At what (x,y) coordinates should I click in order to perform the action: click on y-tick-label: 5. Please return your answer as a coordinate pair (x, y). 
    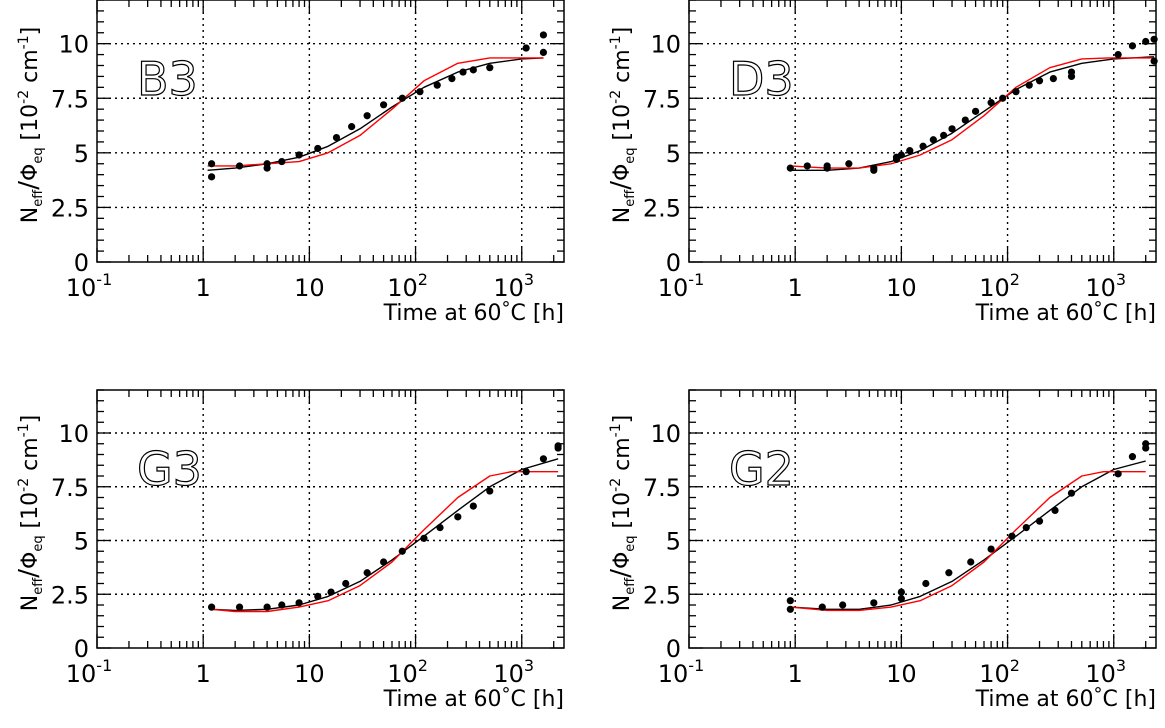
    Looking at the image, I should click on (673, 154).